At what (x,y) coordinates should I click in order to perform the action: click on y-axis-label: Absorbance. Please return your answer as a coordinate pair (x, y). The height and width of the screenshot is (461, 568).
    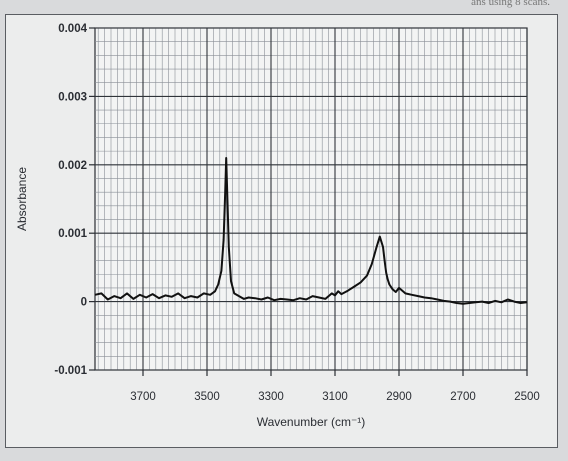
    Looking at the image, I should click on (22, 199).